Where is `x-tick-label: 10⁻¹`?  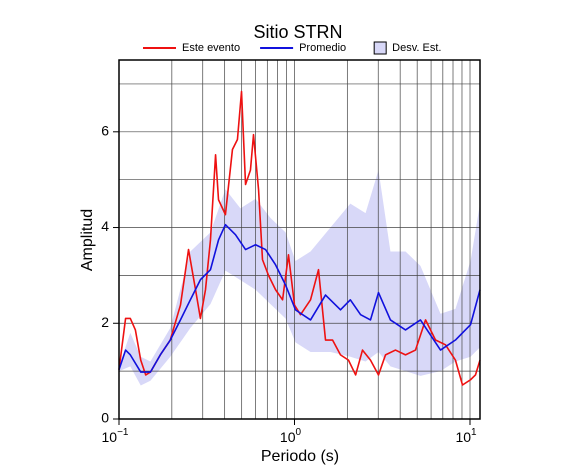 x-tick-label: 10⁻¹ is located at coordinates (115, 436).